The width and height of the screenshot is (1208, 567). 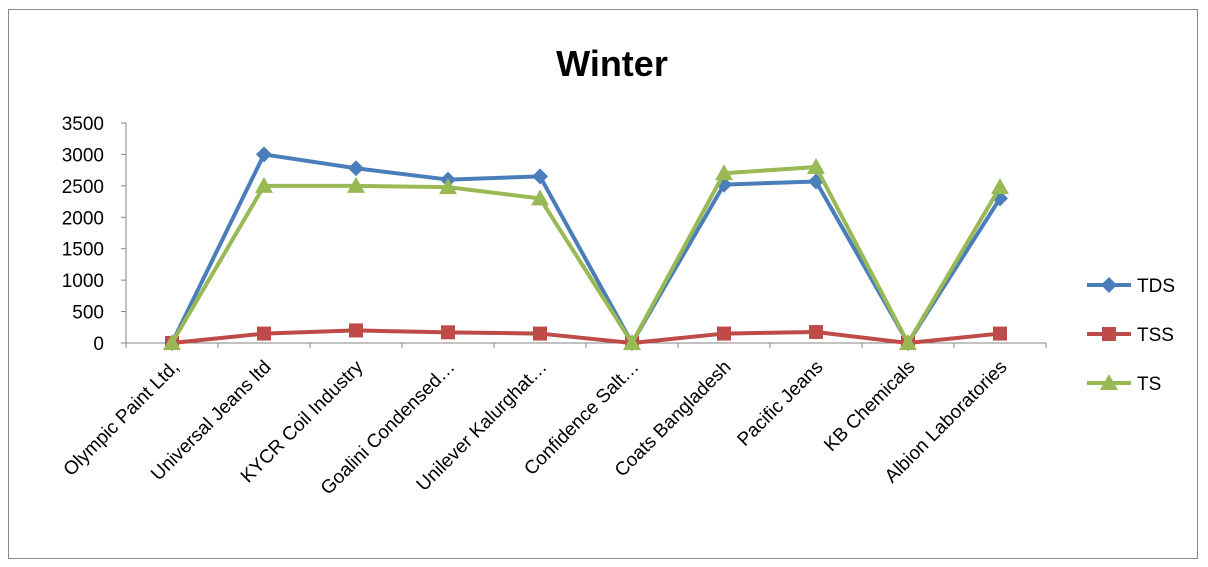 I want to click on legend-item-tds: TDS, so click(x=1131, y=286).